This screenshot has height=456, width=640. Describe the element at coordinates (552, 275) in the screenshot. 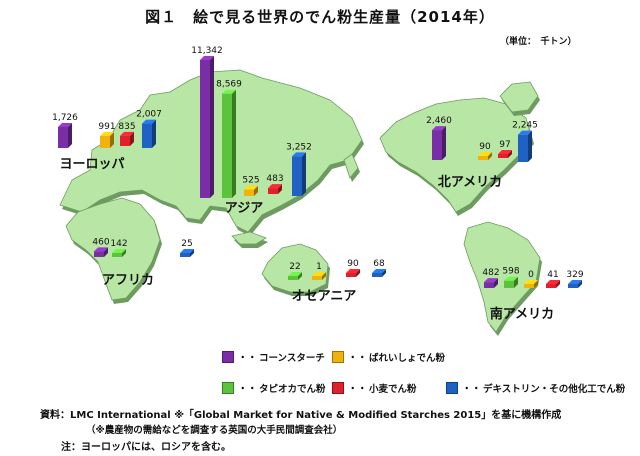

I see `data-label-south-america-wheat: 41` at that location.